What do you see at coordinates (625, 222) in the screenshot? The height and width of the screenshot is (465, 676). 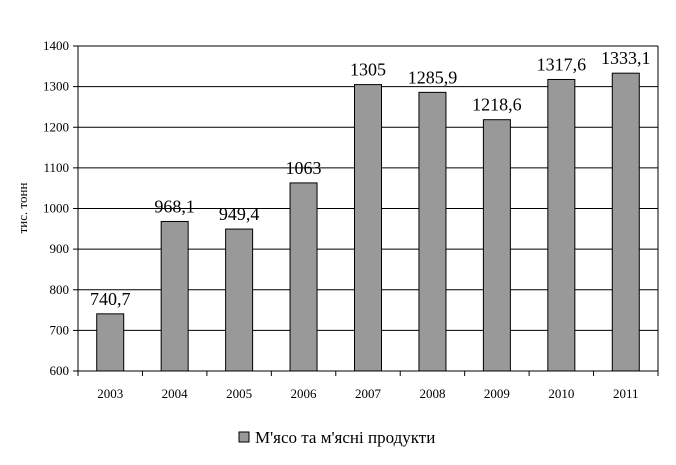 I see `bar-2011` at bounding box center [625, 222].